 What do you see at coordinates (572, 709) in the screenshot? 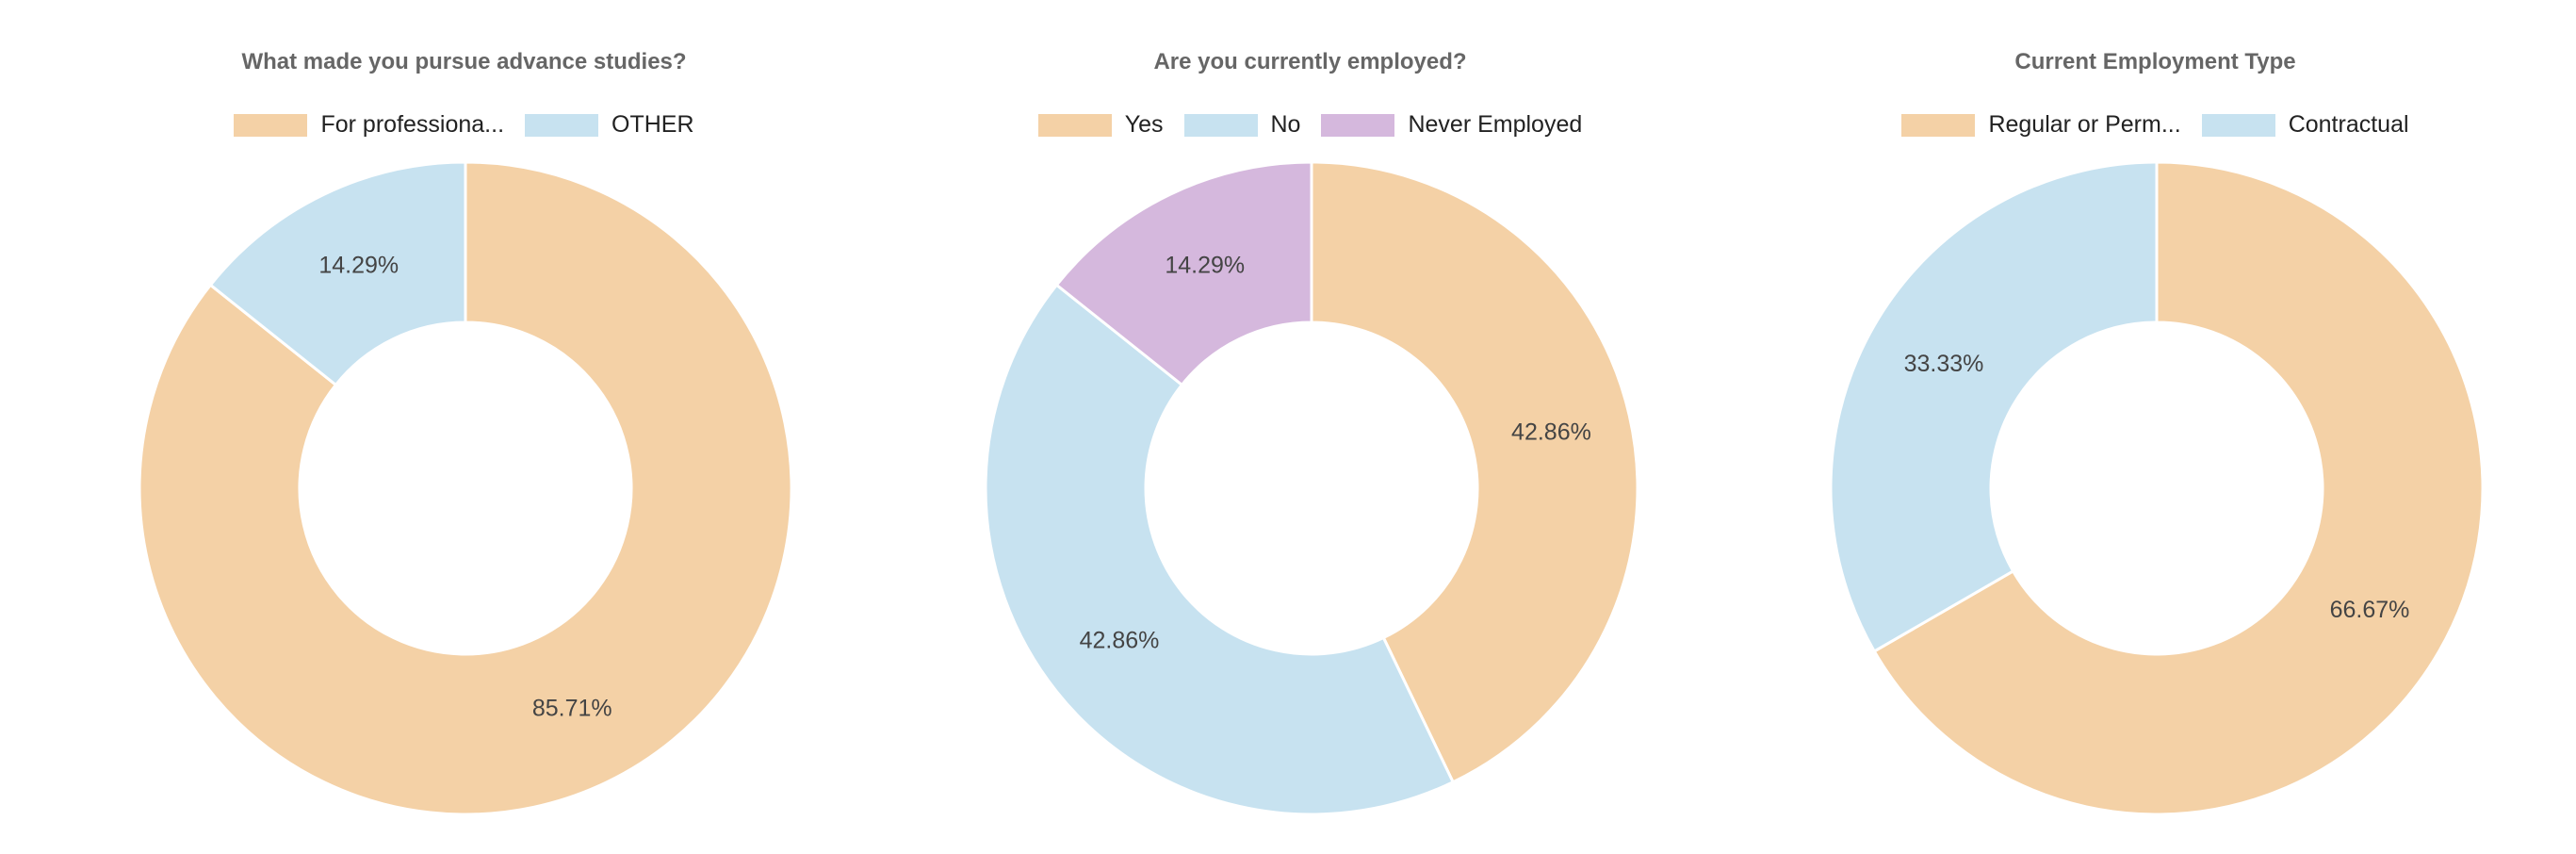
I see `slice-data-label: 85.71%` at bounding box center [572, 709].